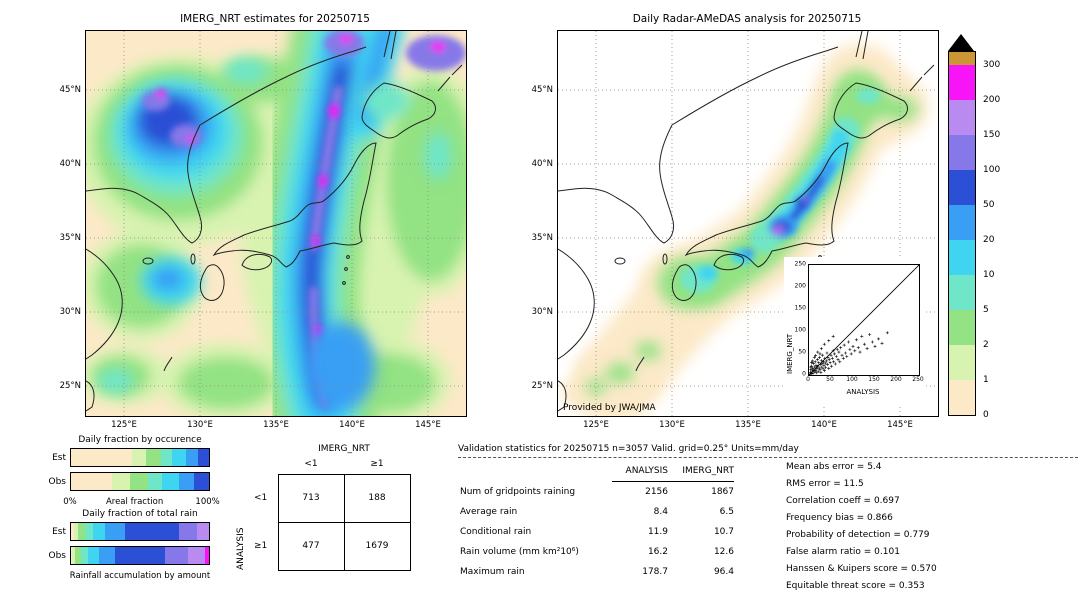 The image size is (1080, 612). I want to click on col-label-lt1: <1, so click(311, 464).